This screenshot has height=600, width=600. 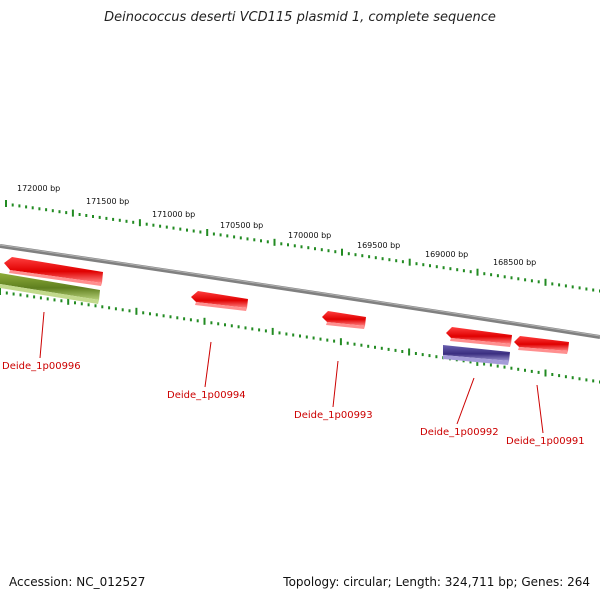 What do you see at coordinates (41, 366) in the screenshot?
I see `gene-label-deide-1p00996: Deide_1p00996` at bounding box center [41, 366].